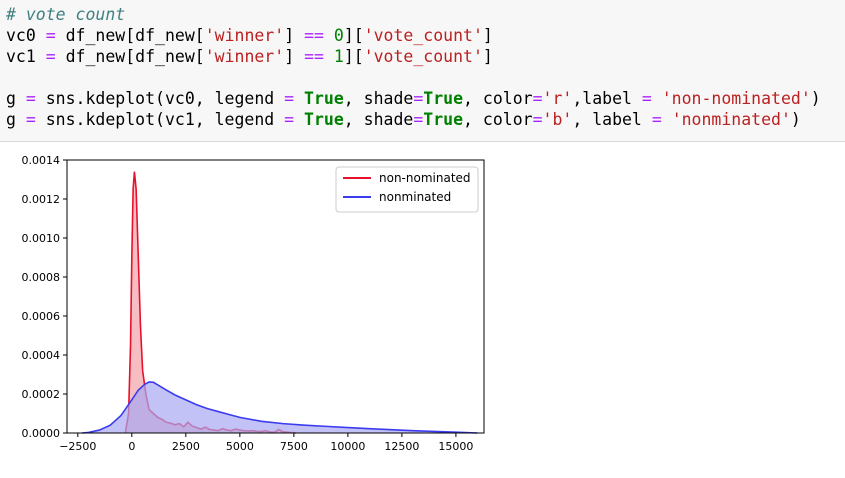  What do you see at coordinates (401, 446) in the screenshot?
I see `x-tick-label: 12500` at bounding box center [401, 446].